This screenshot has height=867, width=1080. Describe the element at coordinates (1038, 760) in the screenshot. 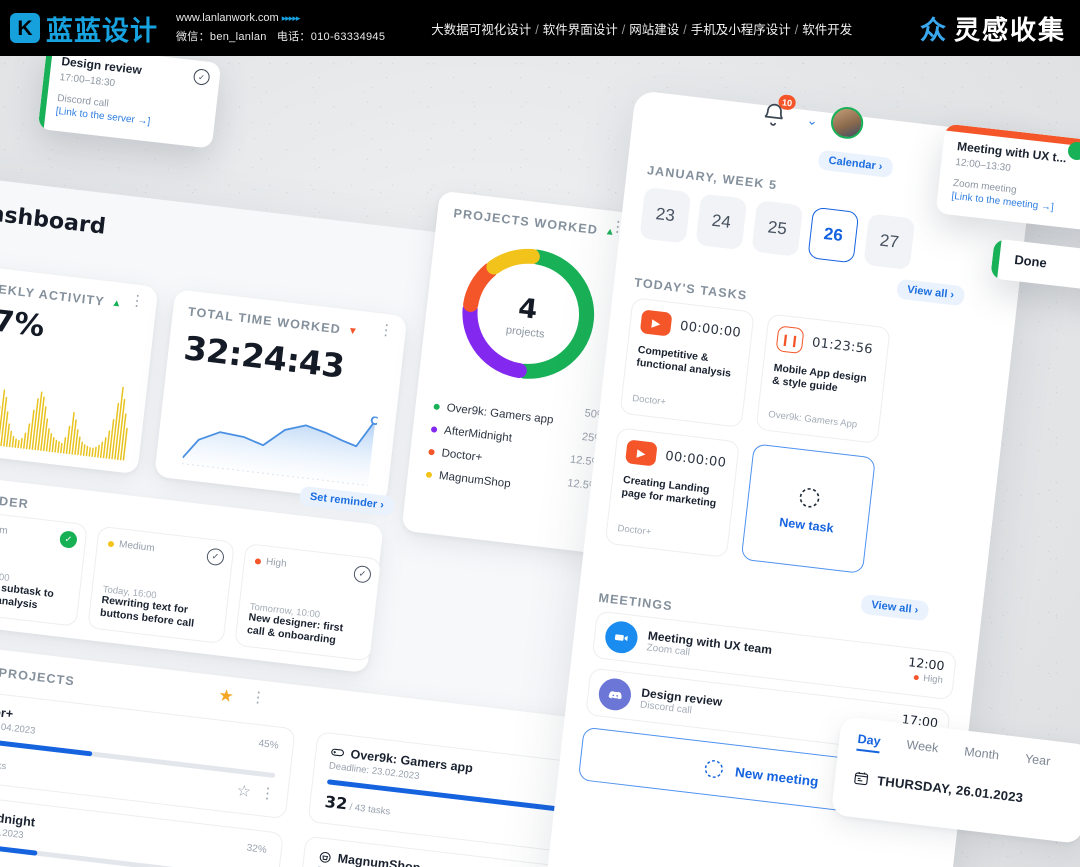

I see `tab-year: Year` at that location.